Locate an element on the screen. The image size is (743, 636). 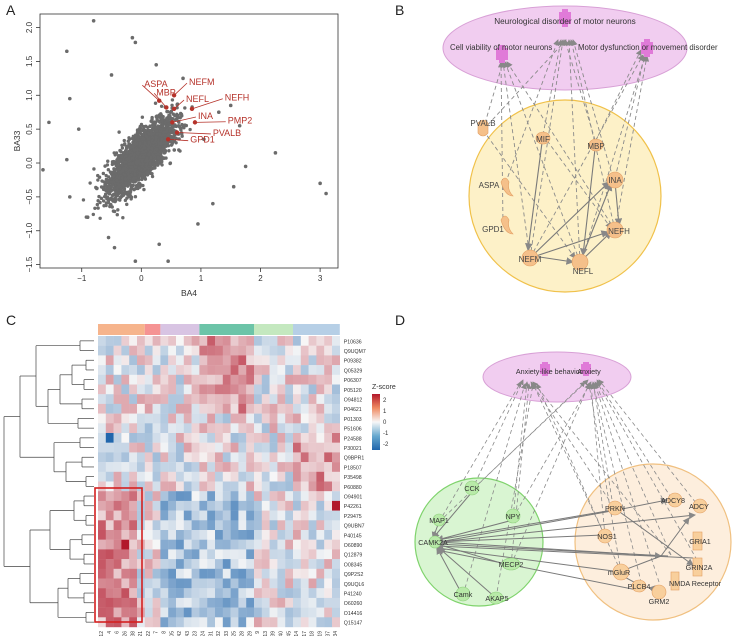
column-label: 21 is located at coordinates (141, 633).